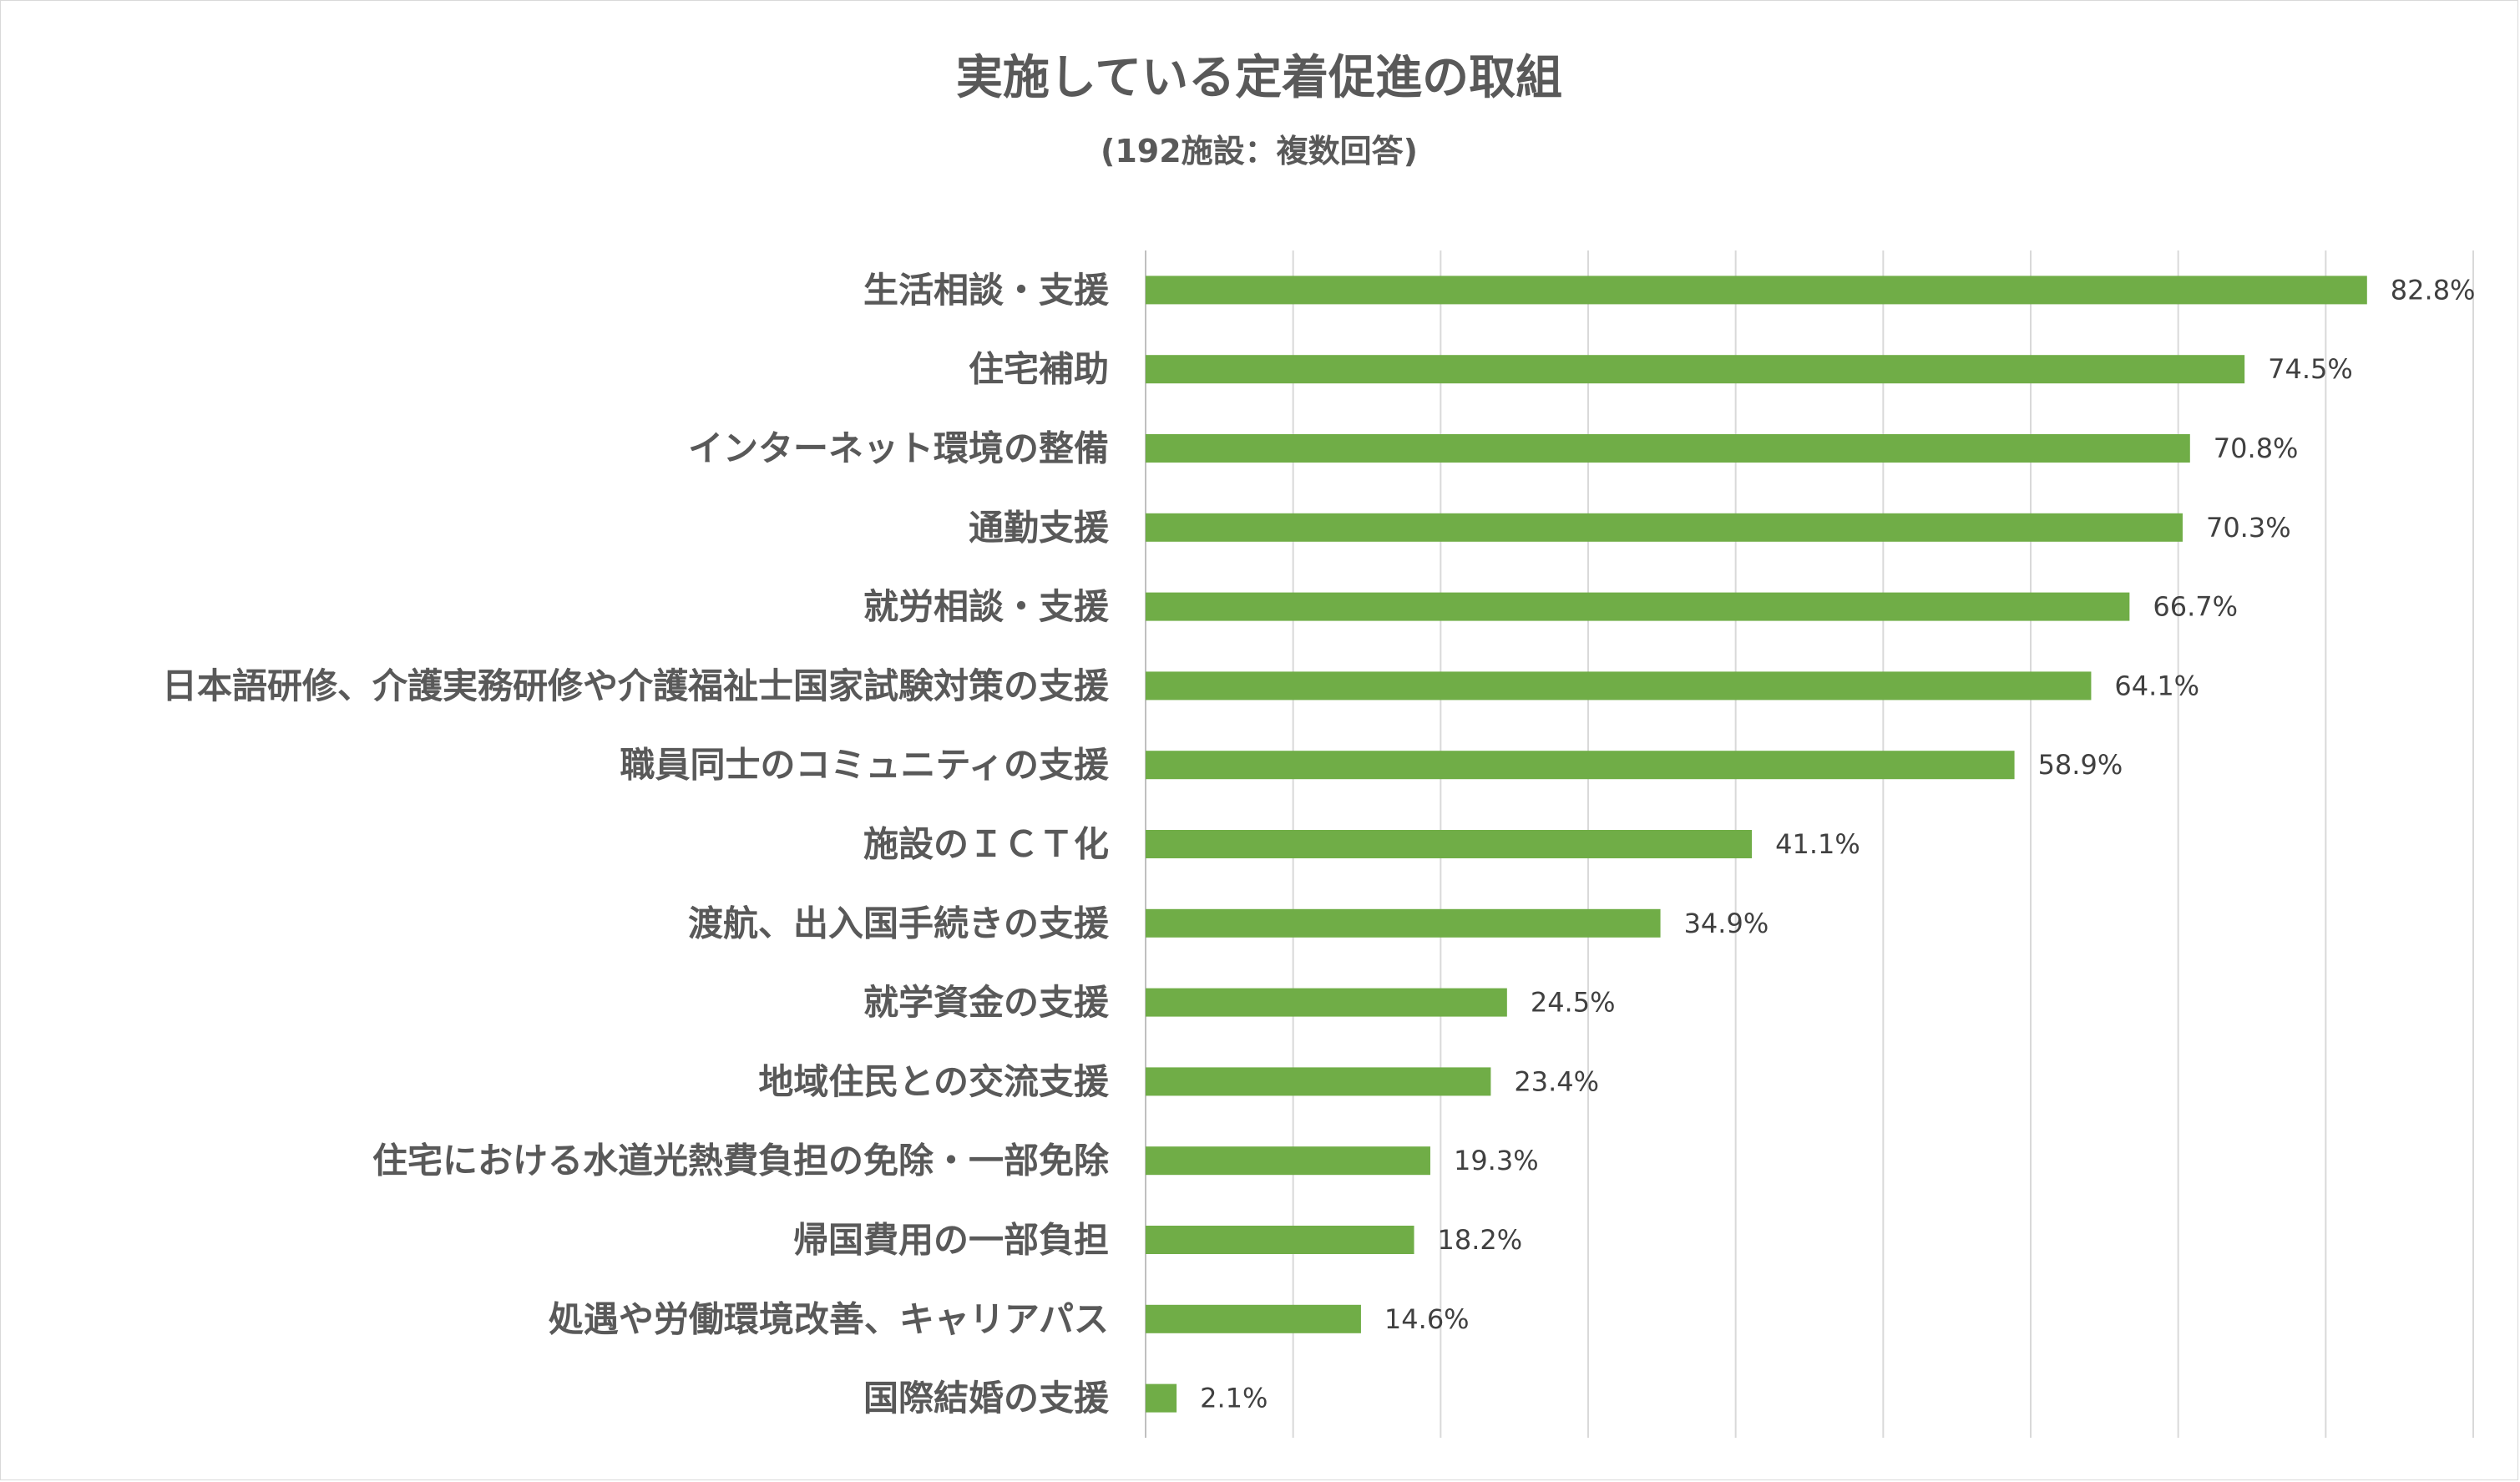  Describe the element at coordinates (1427, 1319) in the screenshot. I see `data-label: 14.6%` at that location.